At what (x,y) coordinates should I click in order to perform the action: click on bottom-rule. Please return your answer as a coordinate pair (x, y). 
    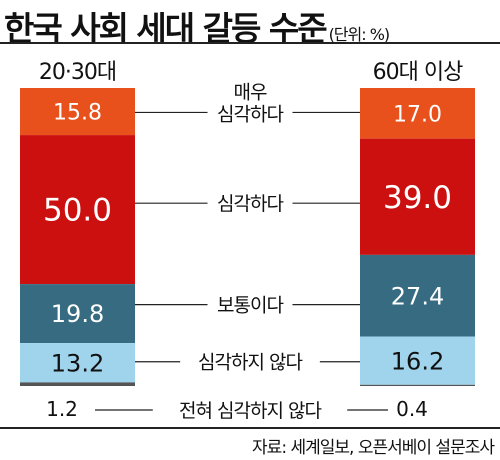
    Looking at the image, I should click on (250, 428).